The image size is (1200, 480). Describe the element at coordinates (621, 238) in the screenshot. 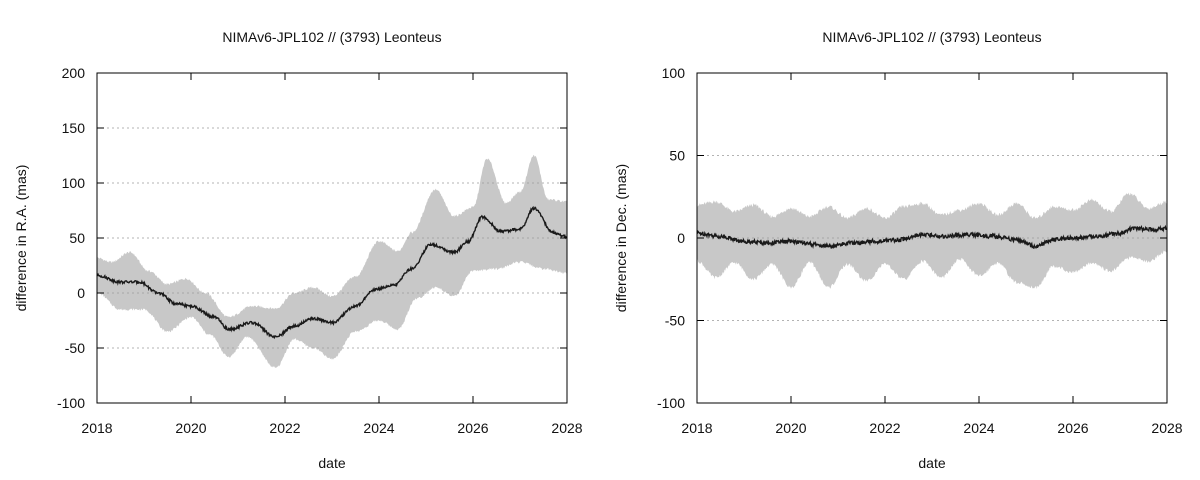

I see `y-axis-label: difference in Dec. (mas)` at that location.